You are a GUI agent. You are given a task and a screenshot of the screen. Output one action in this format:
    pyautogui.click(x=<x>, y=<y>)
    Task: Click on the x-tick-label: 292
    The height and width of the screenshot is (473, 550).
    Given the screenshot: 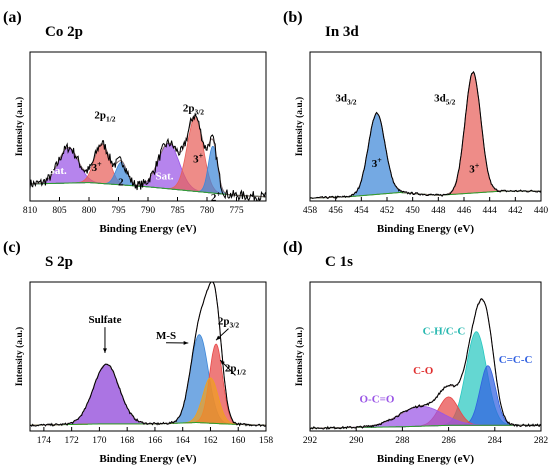 What is the action you would take?
    pyautogui.click(x=310, y=441)
    